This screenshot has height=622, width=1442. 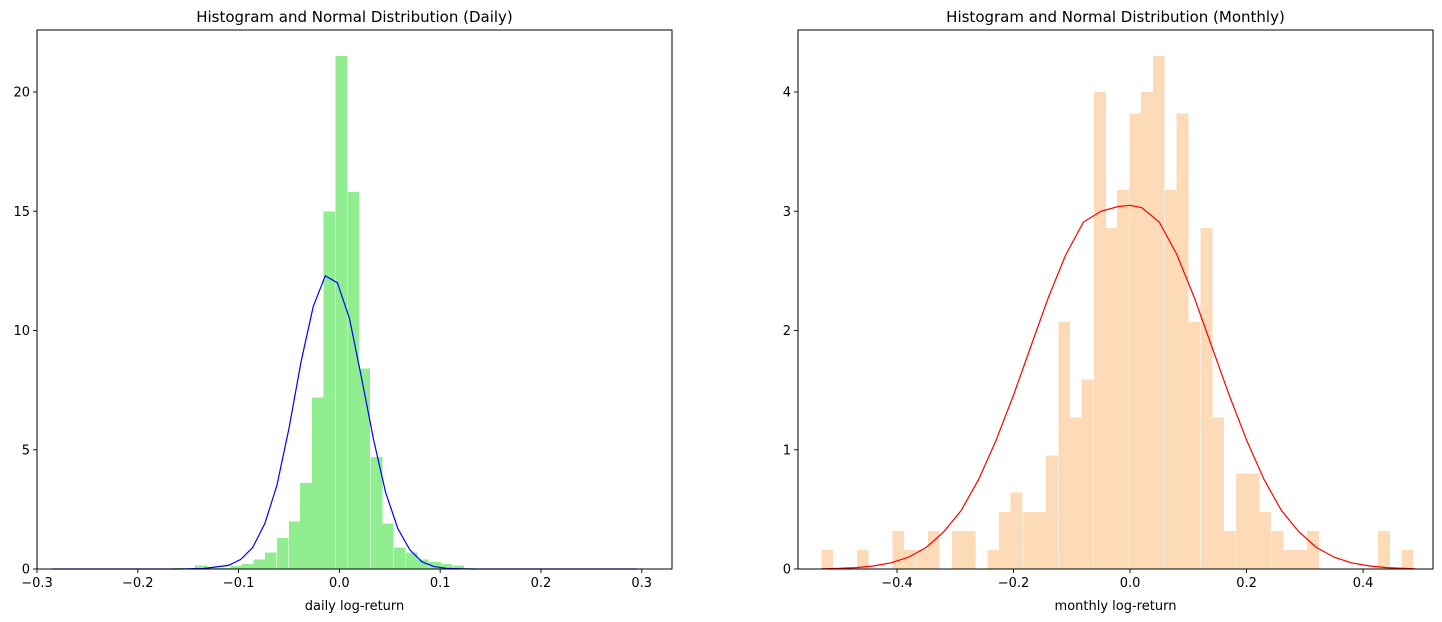 I want to click on daily-y-tick-label: 0, so click(x=26, y=570).